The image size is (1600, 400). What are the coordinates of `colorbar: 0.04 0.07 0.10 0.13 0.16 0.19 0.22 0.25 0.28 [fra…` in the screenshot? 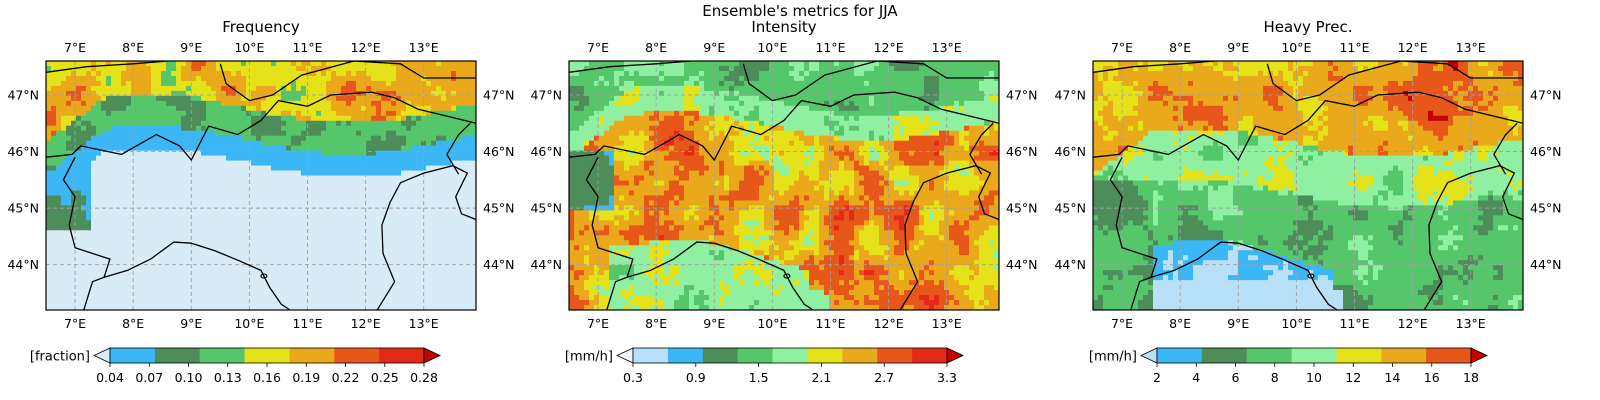 It's located at (235, 366).